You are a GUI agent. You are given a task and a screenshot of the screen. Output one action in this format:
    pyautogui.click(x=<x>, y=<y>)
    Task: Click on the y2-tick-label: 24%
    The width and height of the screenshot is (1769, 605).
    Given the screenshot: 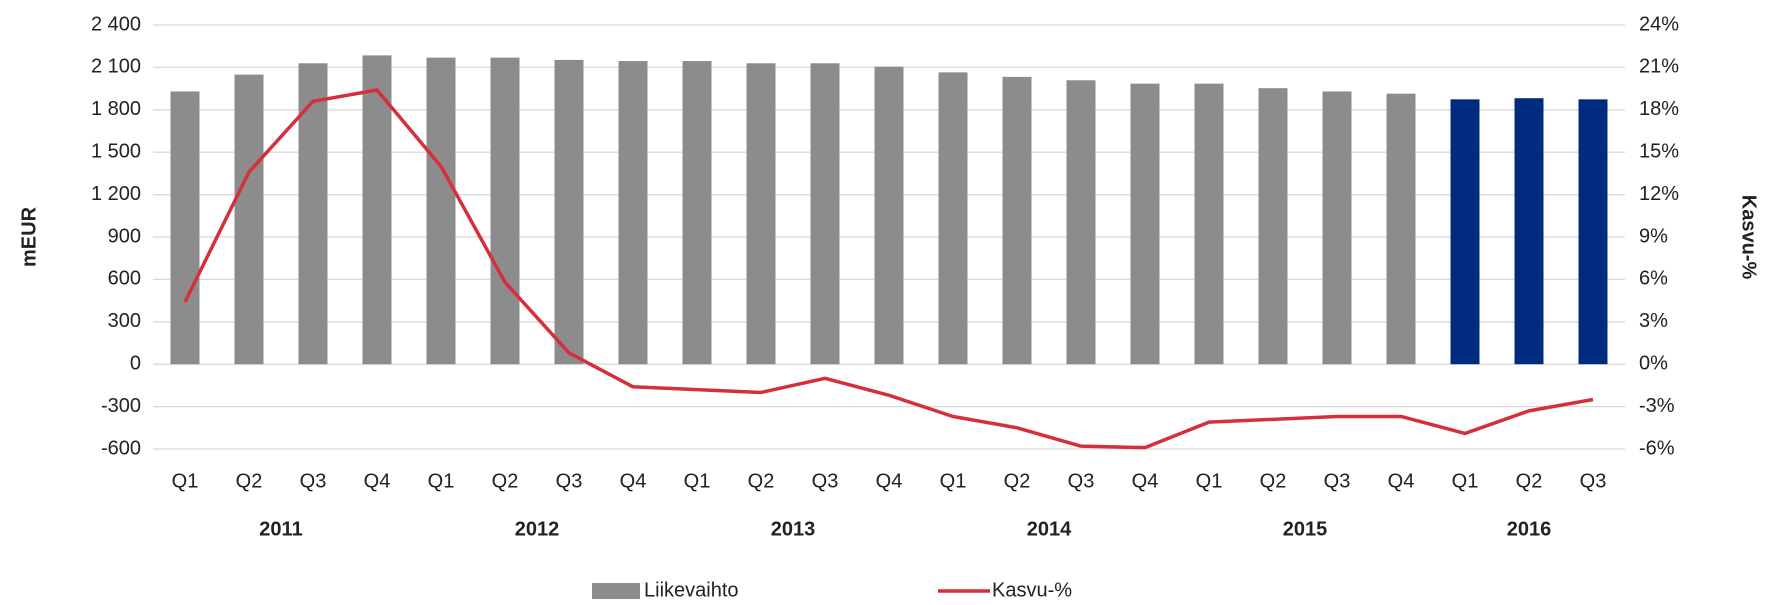 What is the action you would take?
    pyautogui.click(x=1659, y=24)
    